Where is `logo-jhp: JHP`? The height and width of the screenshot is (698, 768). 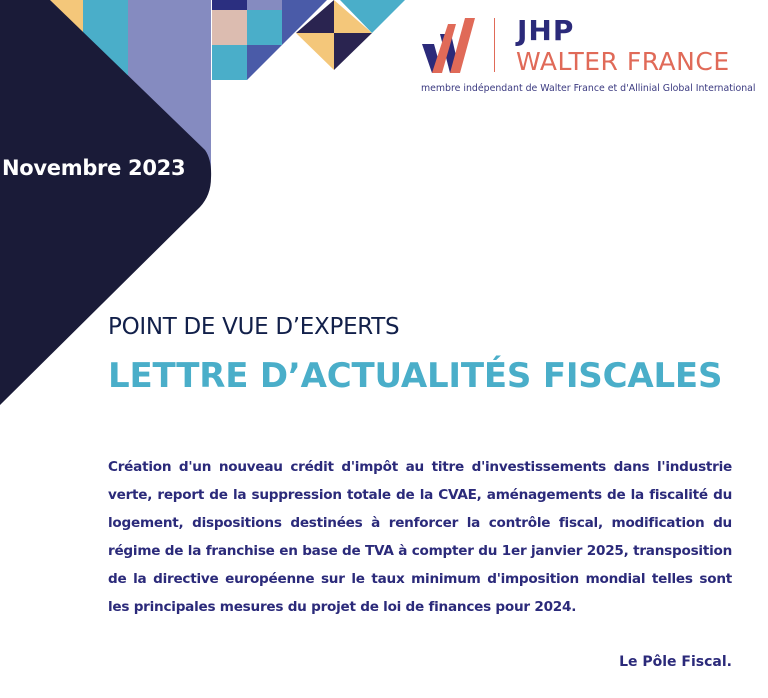
logo-jhp: JHP is located at coordinates (546, 30).